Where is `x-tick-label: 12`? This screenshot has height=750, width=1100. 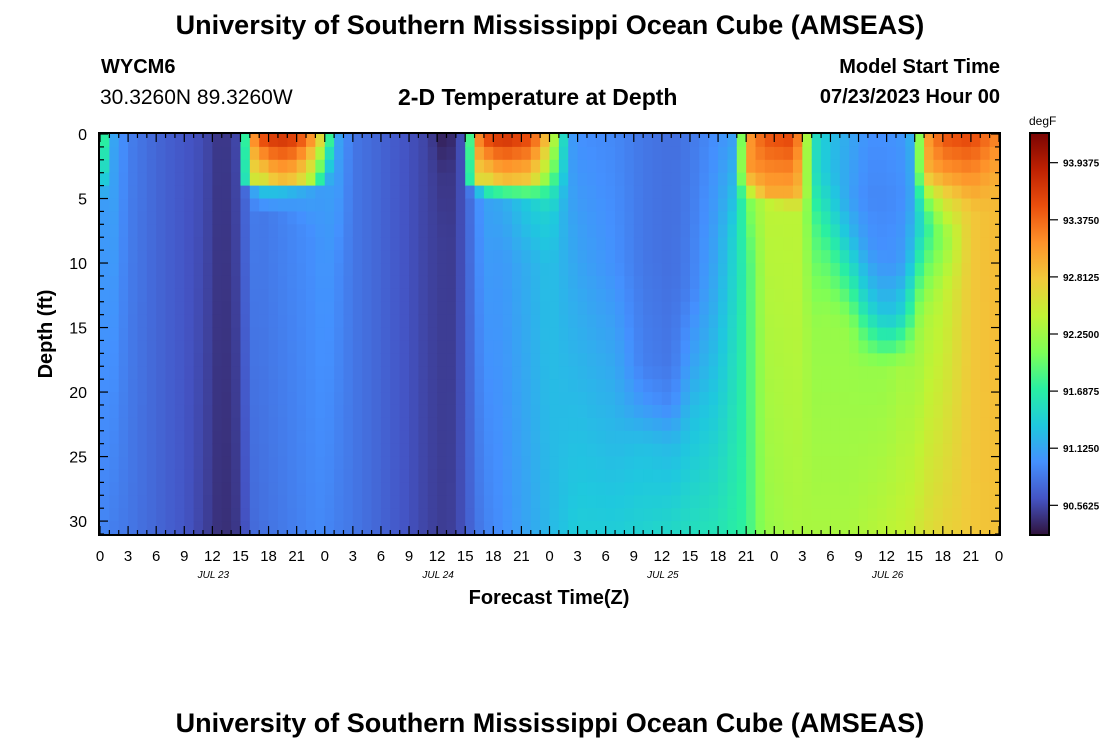
x-tick-label: 12 is located at coordinates (886, 556).